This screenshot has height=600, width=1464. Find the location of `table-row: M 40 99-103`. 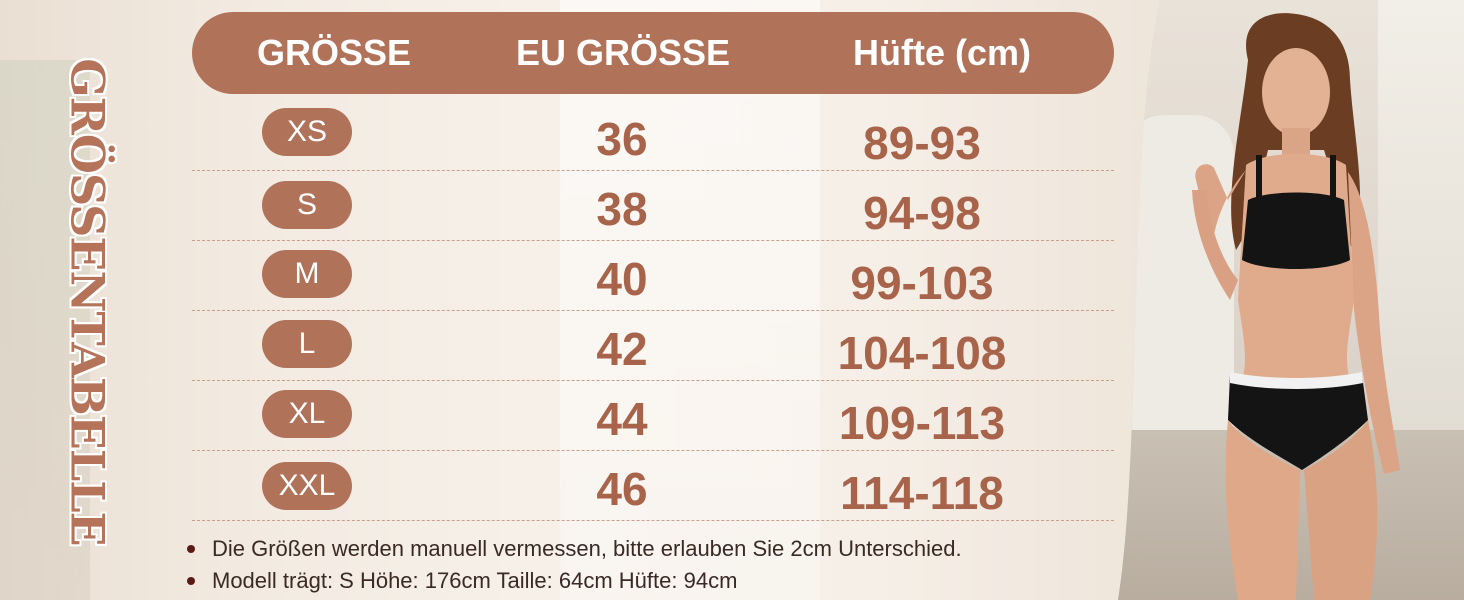

table-row: M 40 99-103 is located at coordinates (653, 275).